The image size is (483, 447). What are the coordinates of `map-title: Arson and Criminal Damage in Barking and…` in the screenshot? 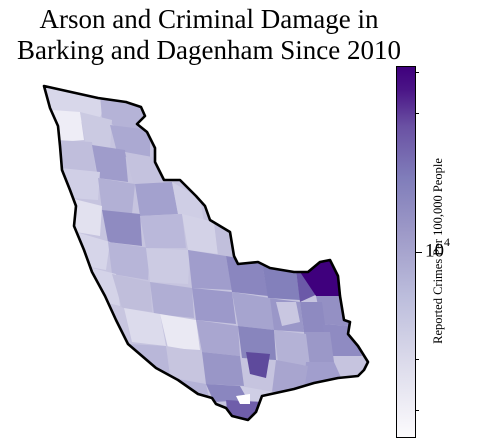 It's located at (209, 35).